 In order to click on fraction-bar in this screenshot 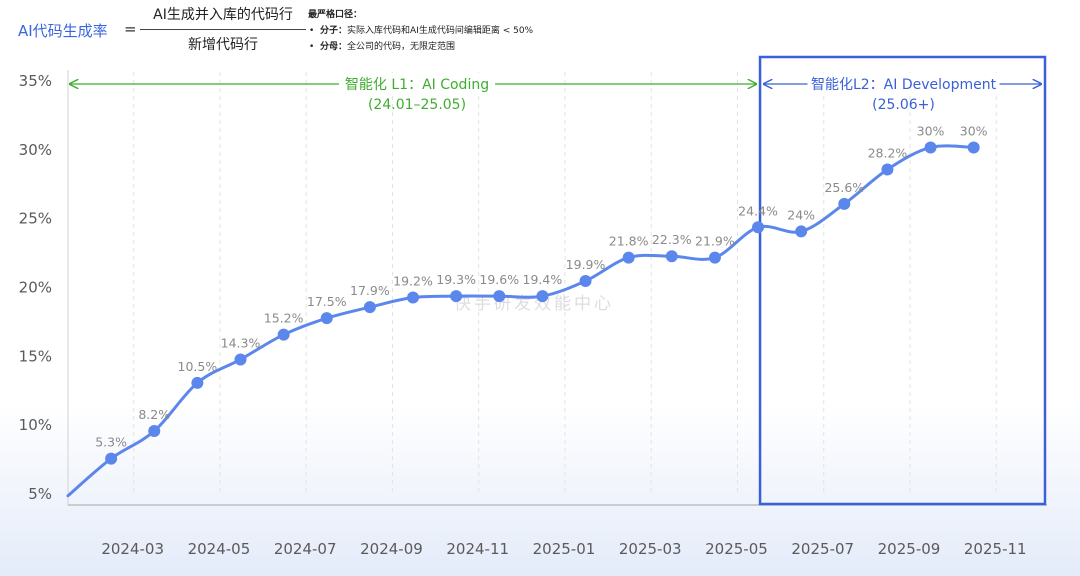, I will do `click(223, 29)`.